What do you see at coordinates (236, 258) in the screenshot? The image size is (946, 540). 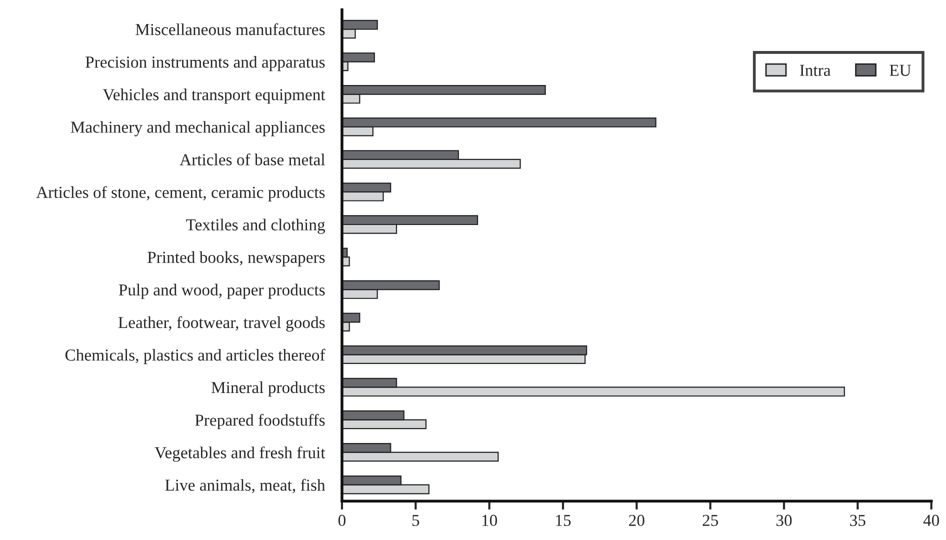 I see `y-tick-label: Printed books, newspapers` at bounding box center [236, 258].